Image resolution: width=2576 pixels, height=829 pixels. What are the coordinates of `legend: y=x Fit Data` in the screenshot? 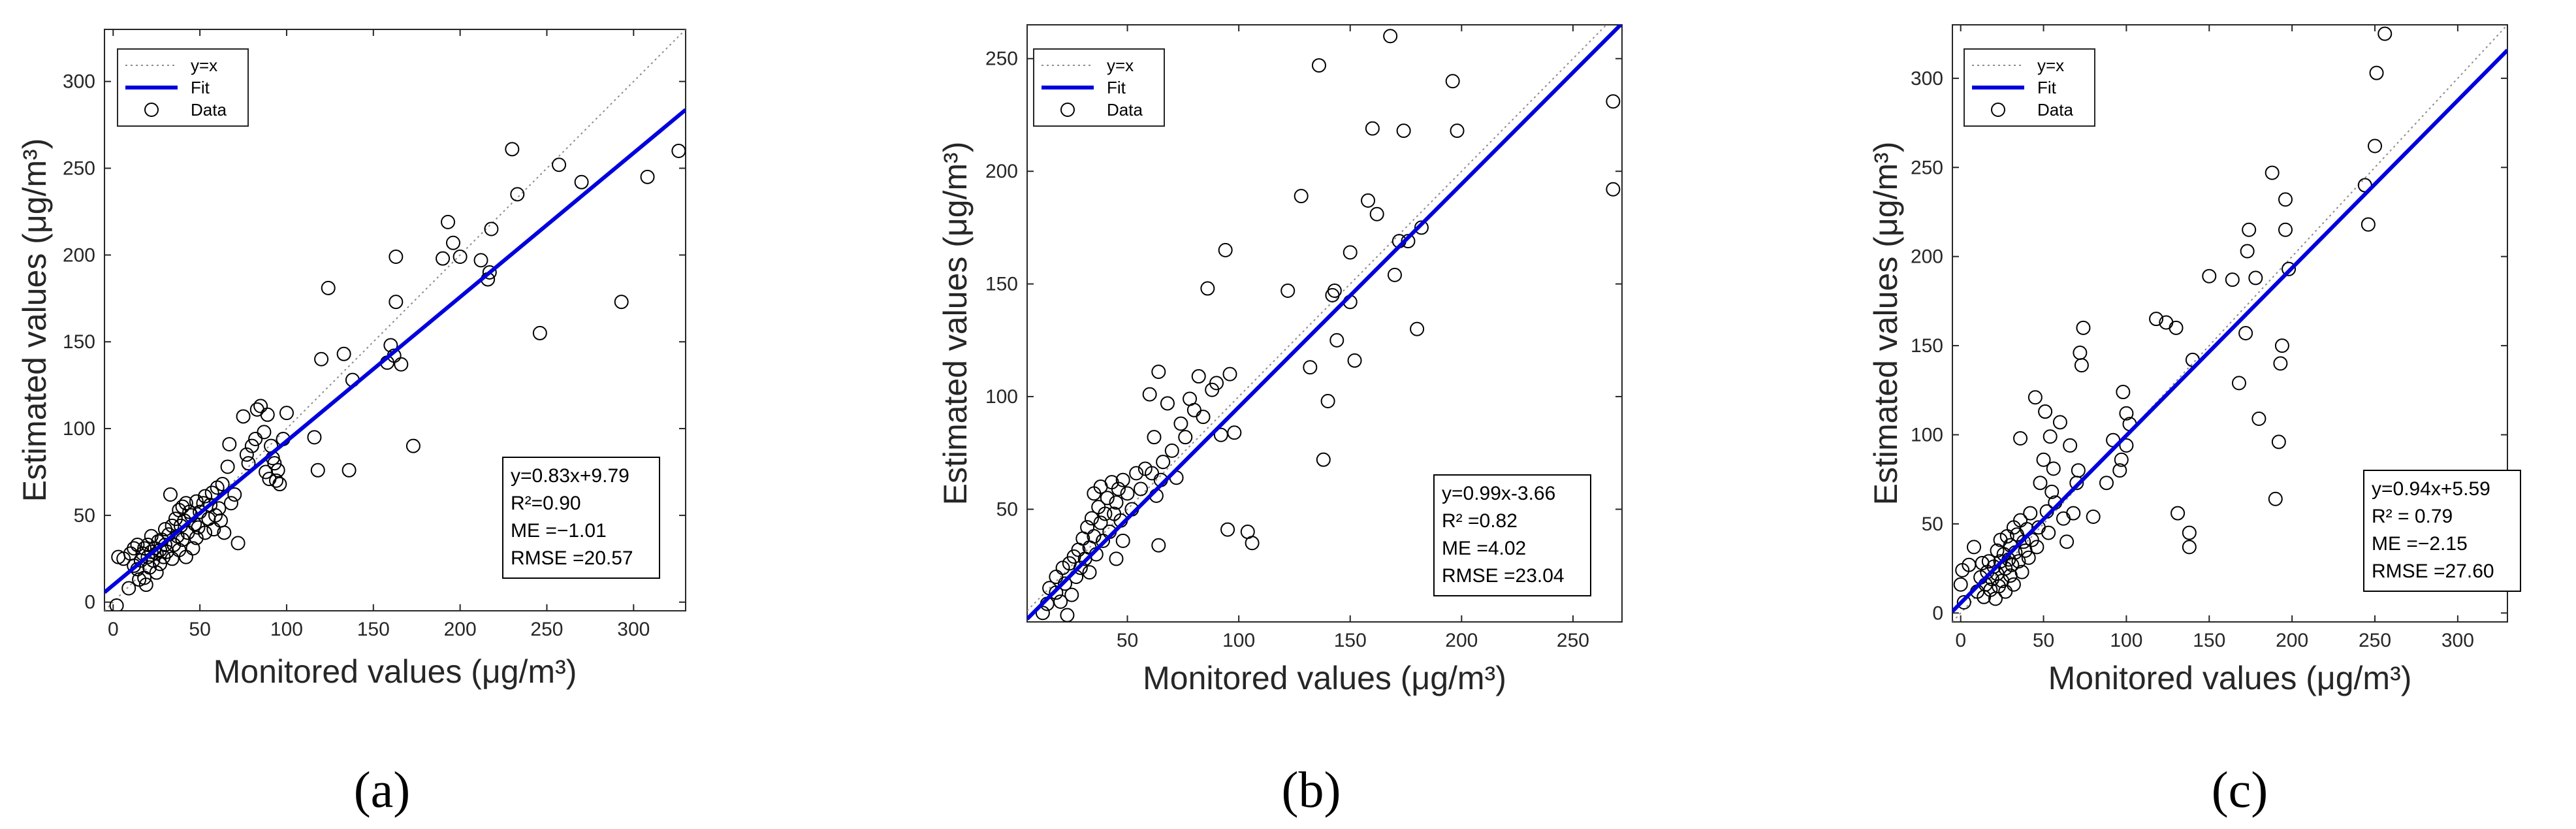 It's located at (1099, 87).